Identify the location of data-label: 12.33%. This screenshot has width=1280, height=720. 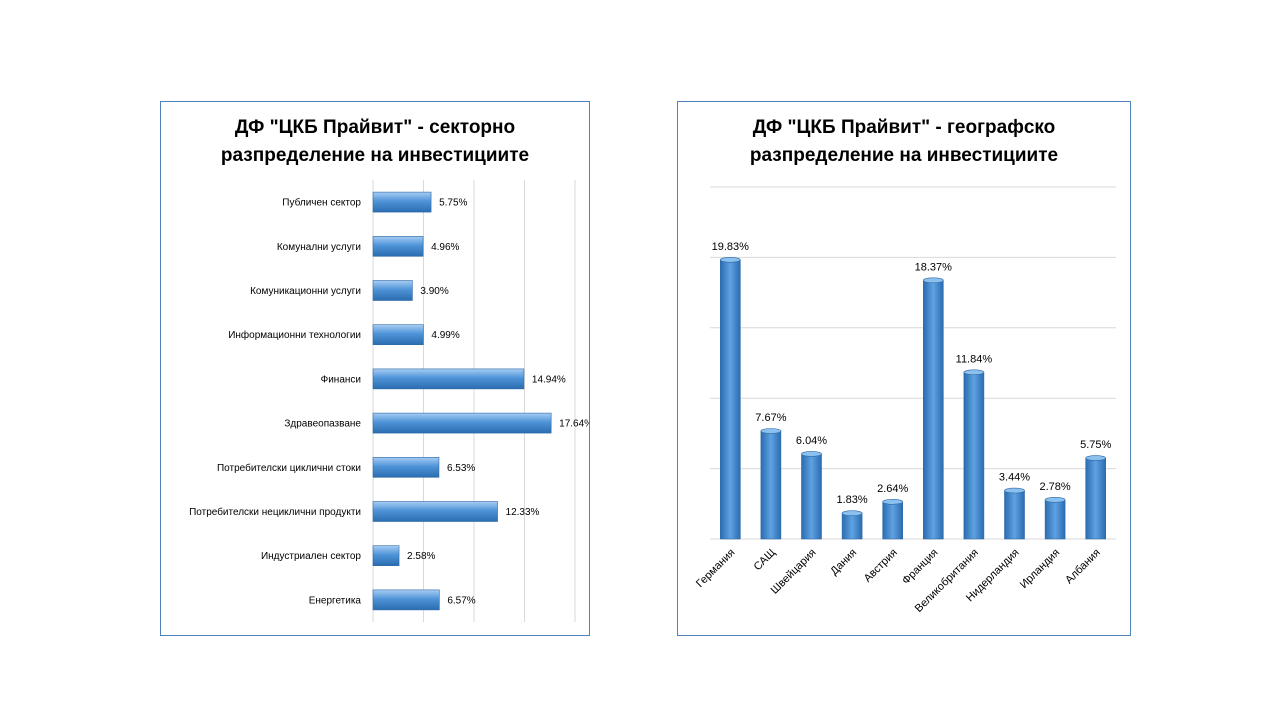
(523, 512).